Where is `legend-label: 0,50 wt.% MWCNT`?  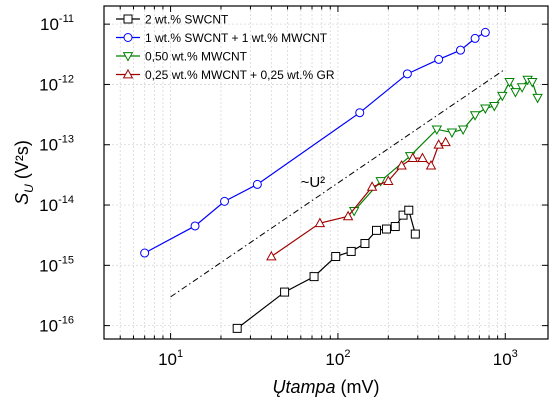
legend-label: 0,50 wt.% MWCNT is located at coordinates (196, 57).